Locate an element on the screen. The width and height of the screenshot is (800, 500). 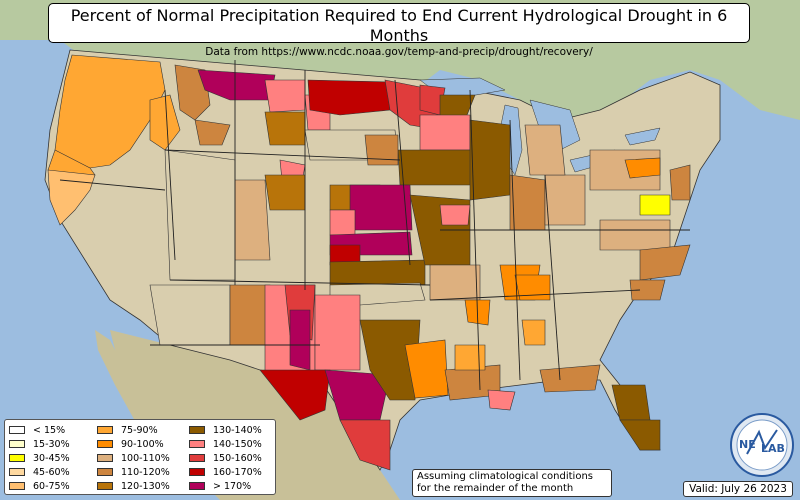
region-ga-orange is located at coordinates (470, 357).